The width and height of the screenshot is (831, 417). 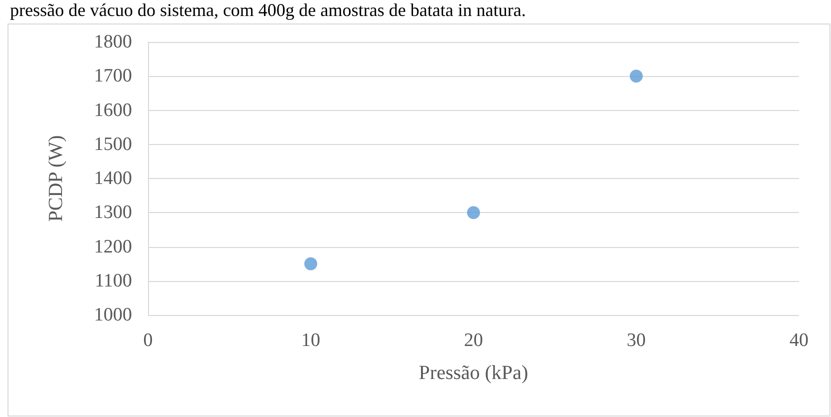 What do you see at coordinates (113, 178) in the screenshot?
I see `y-tick-label: 1400` at bounding box center [113, 178].